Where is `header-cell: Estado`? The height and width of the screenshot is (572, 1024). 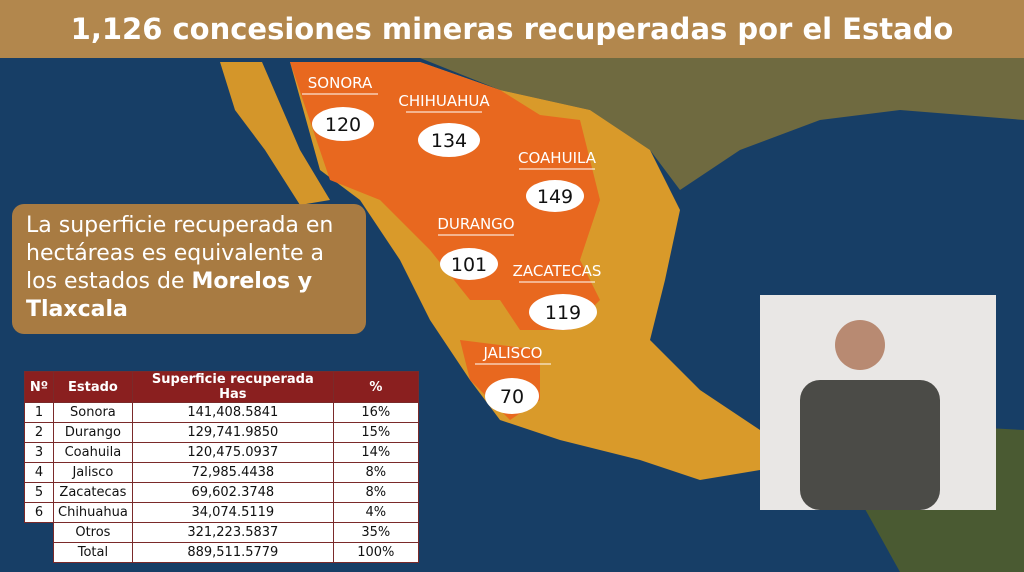 header-cell: Estado is located at coordinates (93, 387).